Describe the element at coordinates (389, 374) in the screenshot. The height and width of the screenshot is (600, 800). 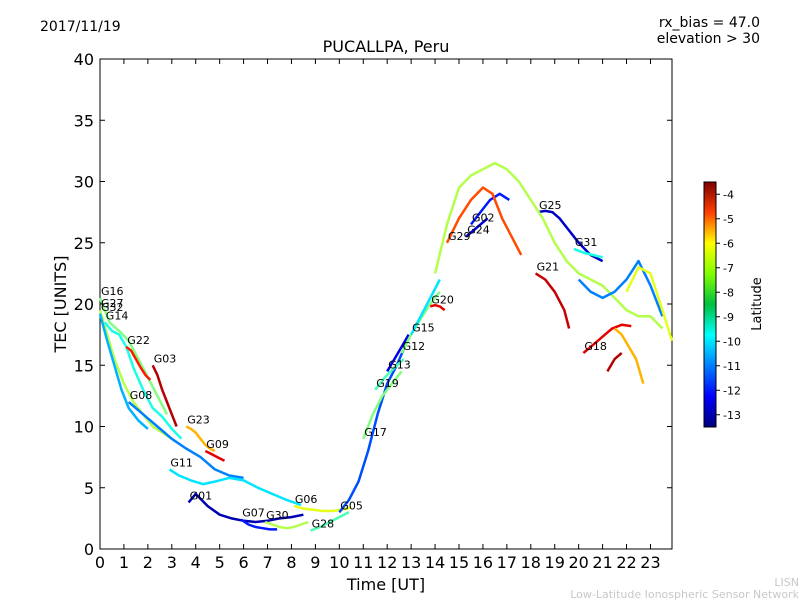
I see `series-line-g19` at that location.